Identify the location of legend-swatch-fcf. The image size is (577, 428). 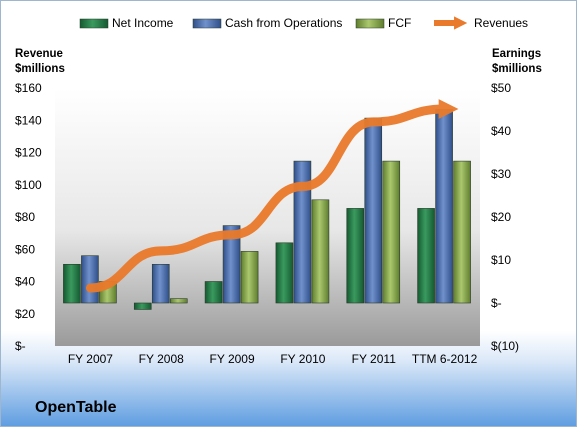
(370, 23).